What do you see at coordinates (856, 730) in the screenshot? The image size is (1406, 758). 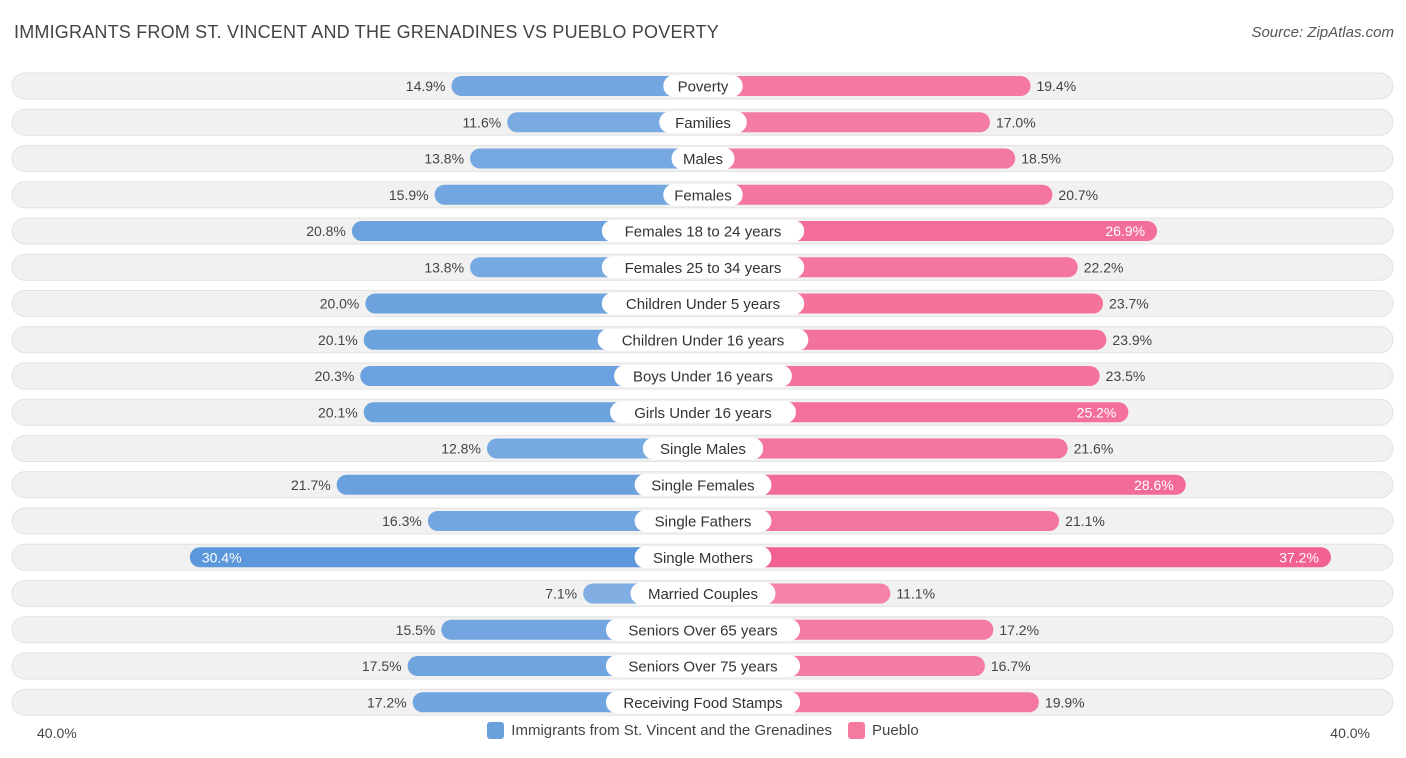 I see `legend-swatch-pueblo` at bounding box center [856, 730].